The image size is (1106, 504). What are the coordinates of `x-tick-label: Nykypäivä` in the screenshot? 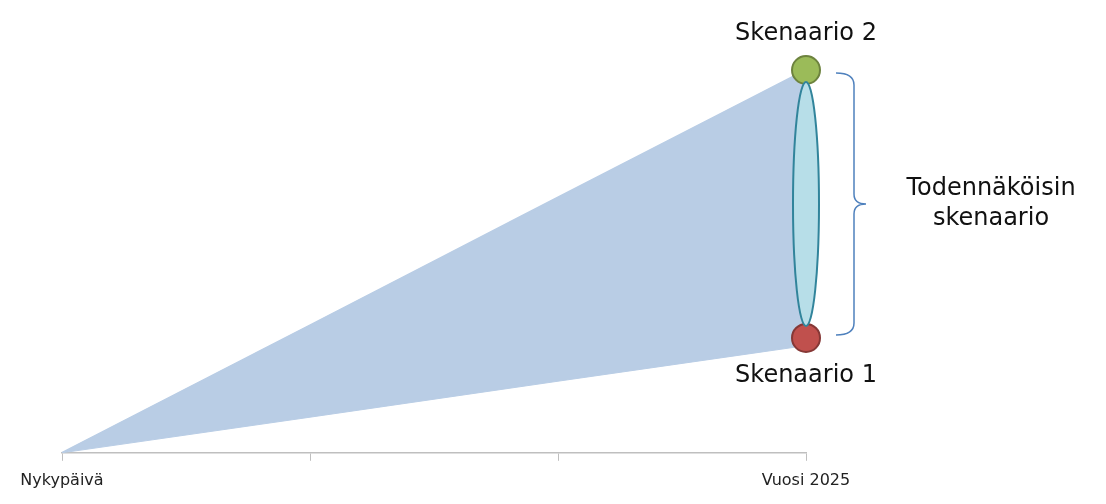 It's located at (62, 479).